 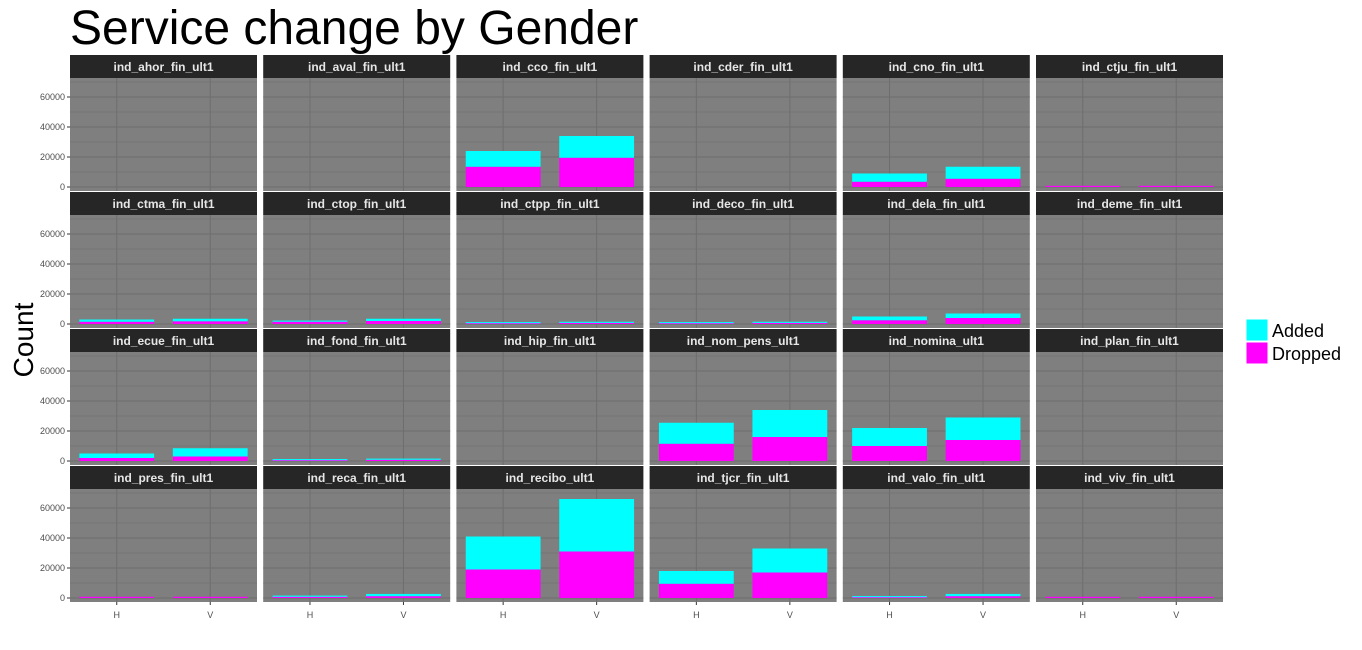 I want to click on legend-label-added: Added, so click(x=1298, y=331).